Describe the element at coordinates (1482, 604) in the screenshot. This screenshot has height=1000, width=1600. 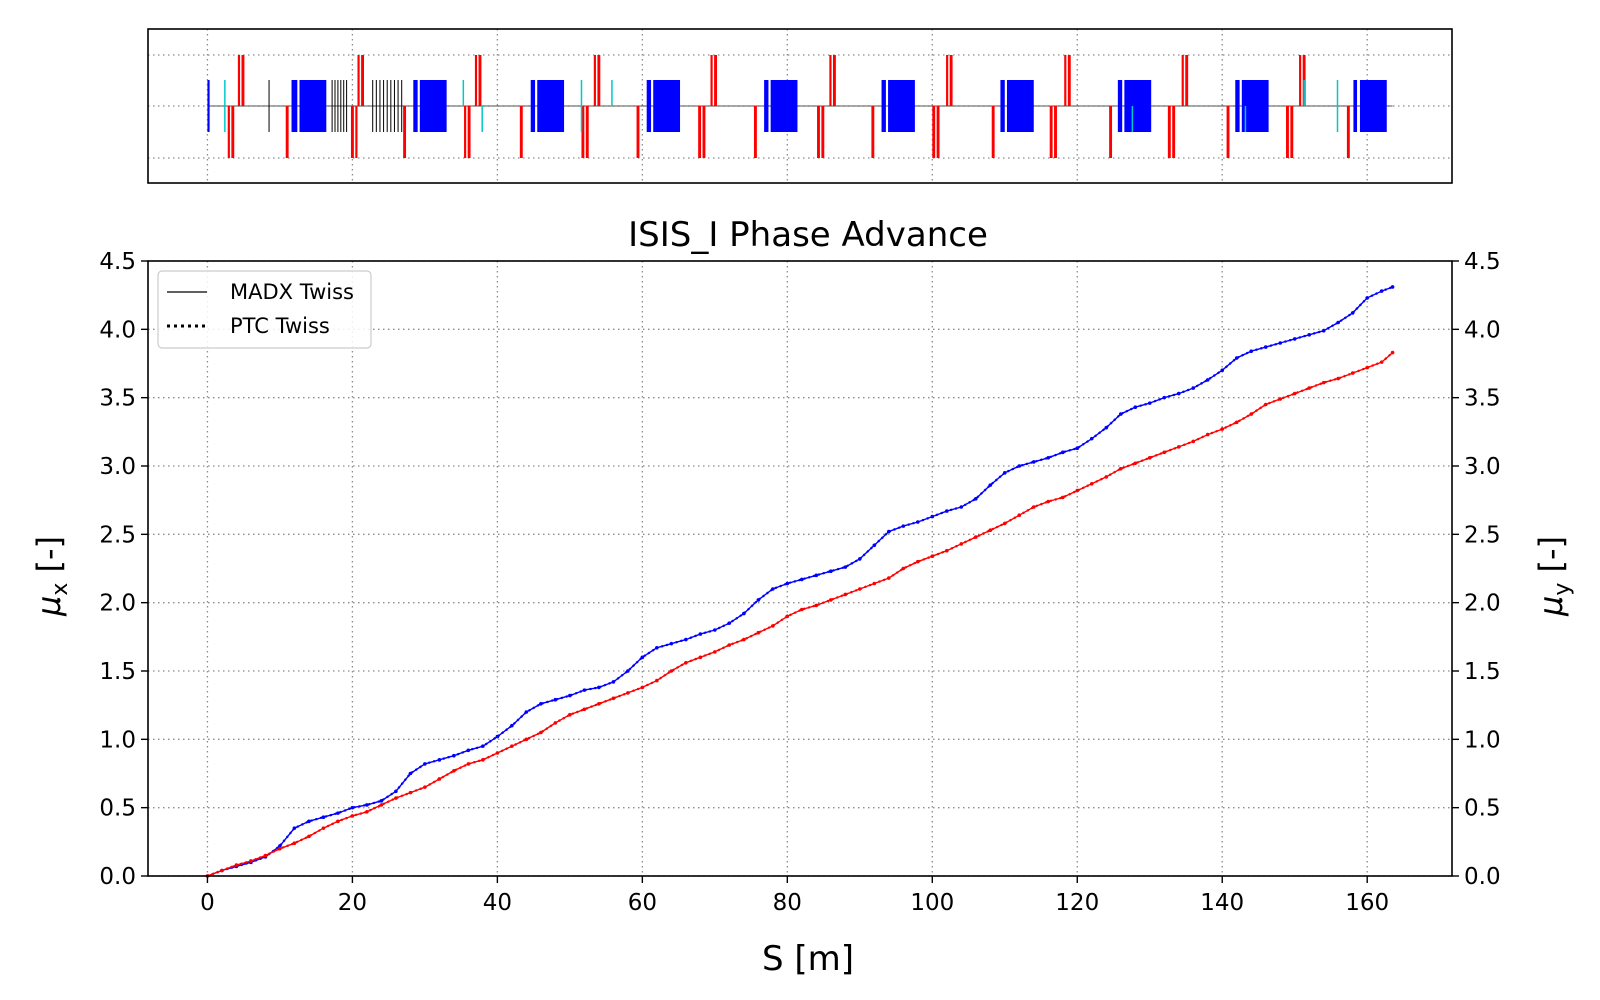
I see `y-tick-label-right: 2.0` at that location.